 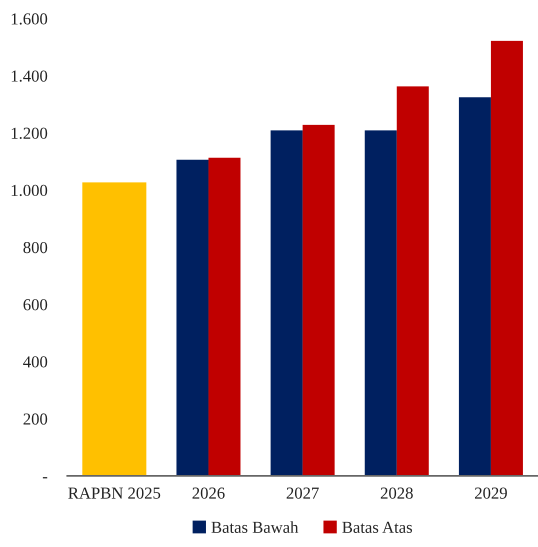 What do you see at coordinates (377, 527) in the screenshot?
I see `legend-label: Batas Atas` at bounding box center [377, 527].